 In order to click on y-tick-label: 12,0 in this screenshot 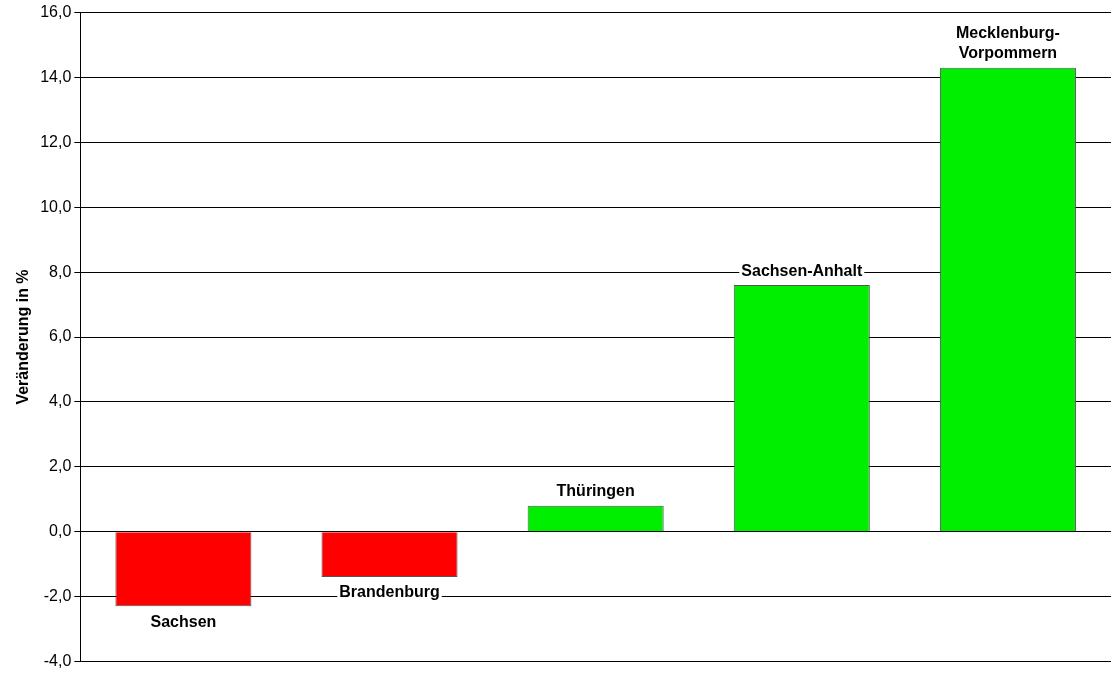, I will do `click(56, 141)`.